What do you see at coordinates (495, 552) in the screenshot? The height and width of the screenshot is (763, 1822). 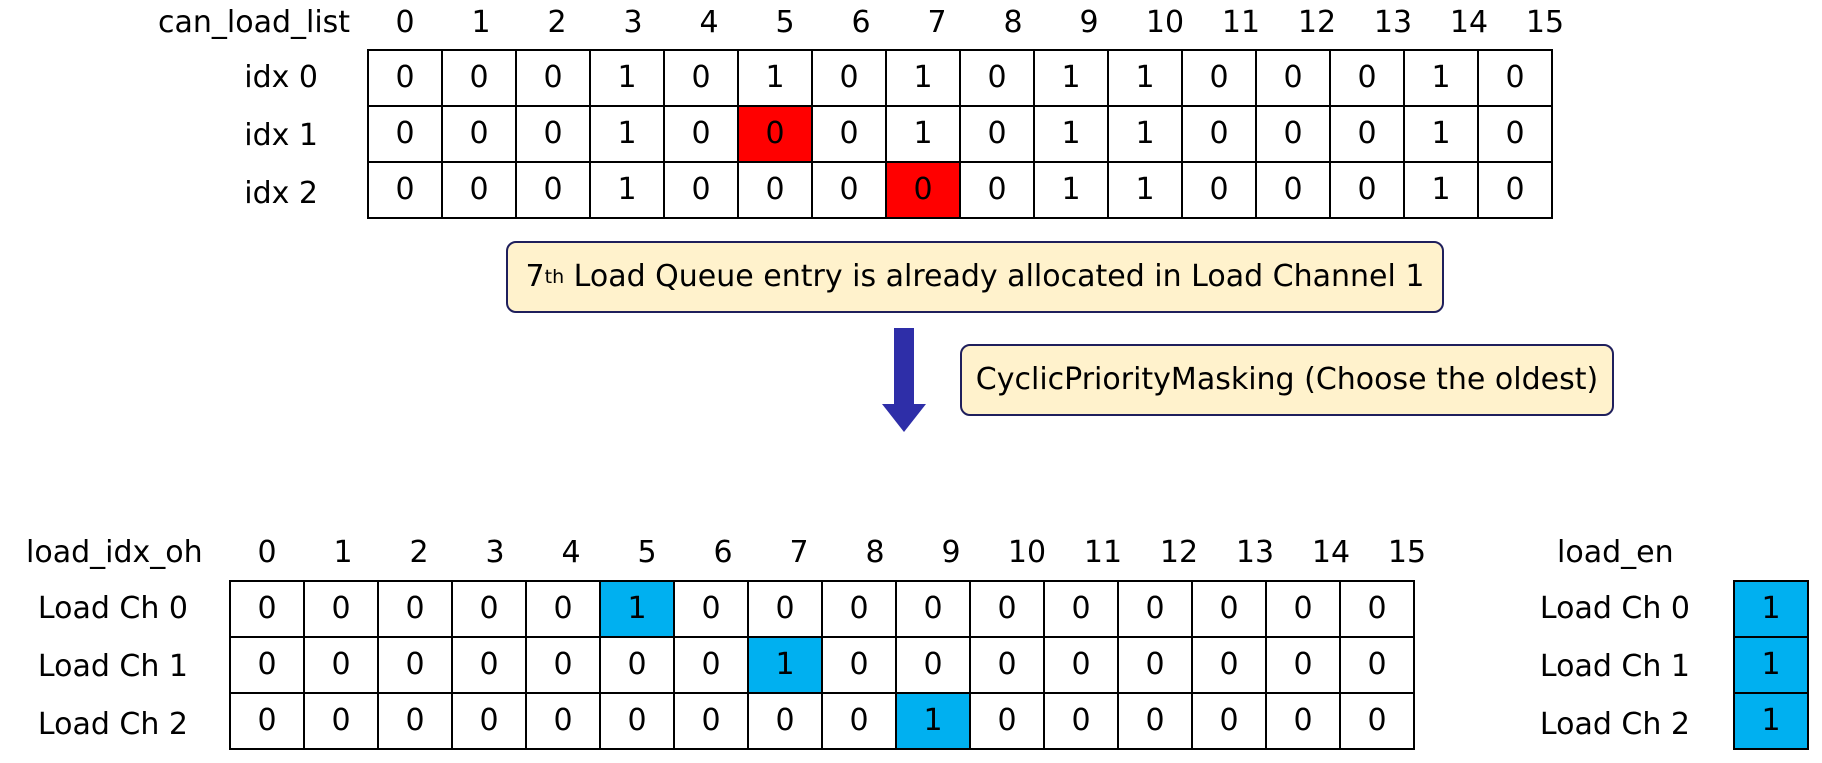 I see `load-idx-oh-column-header: 3` at bounding box center [495, 552].